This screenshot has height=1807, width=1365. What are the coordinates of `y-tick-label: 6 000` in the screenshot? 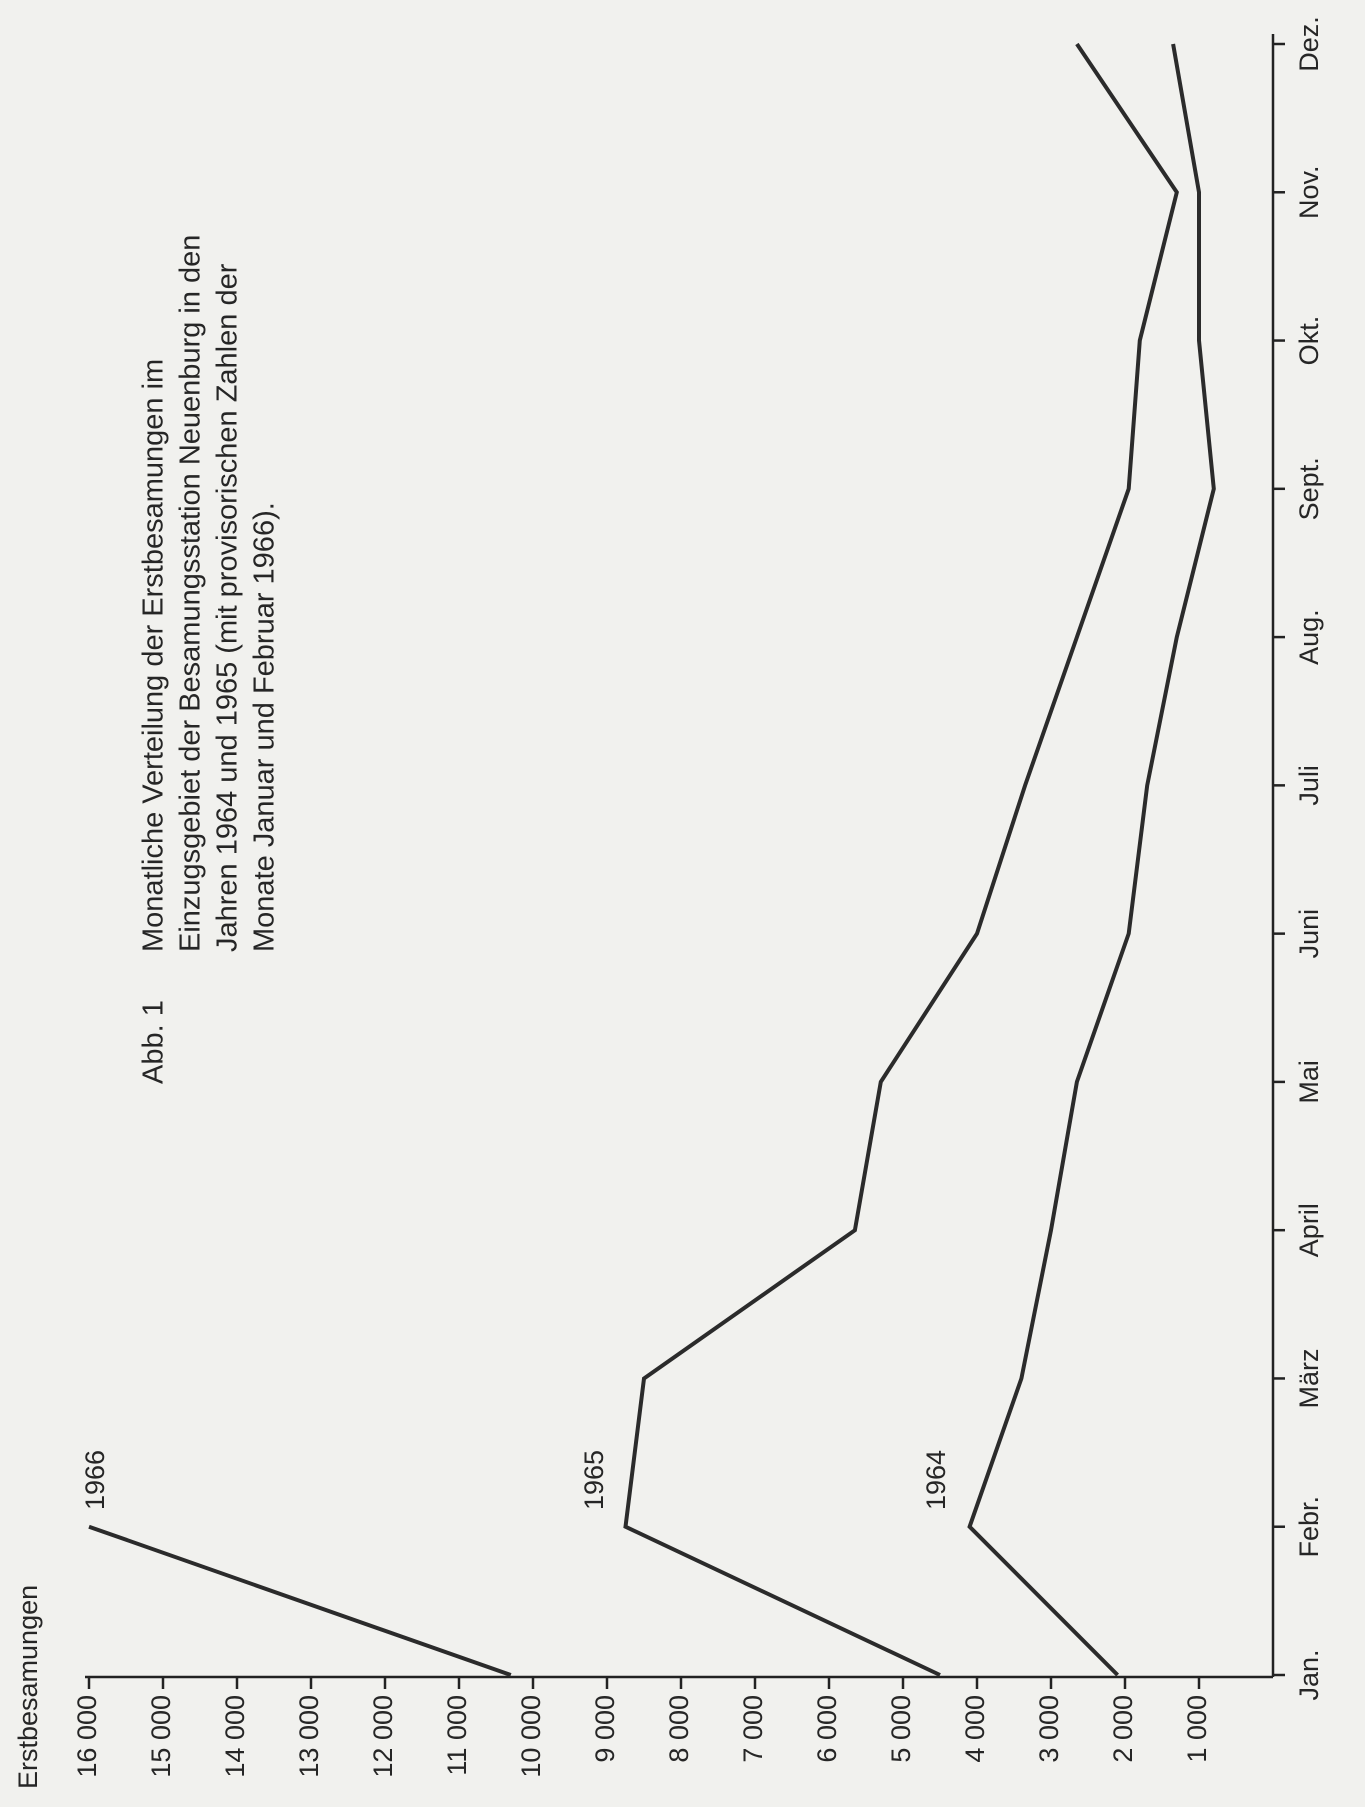 It's located at (827, 1729).